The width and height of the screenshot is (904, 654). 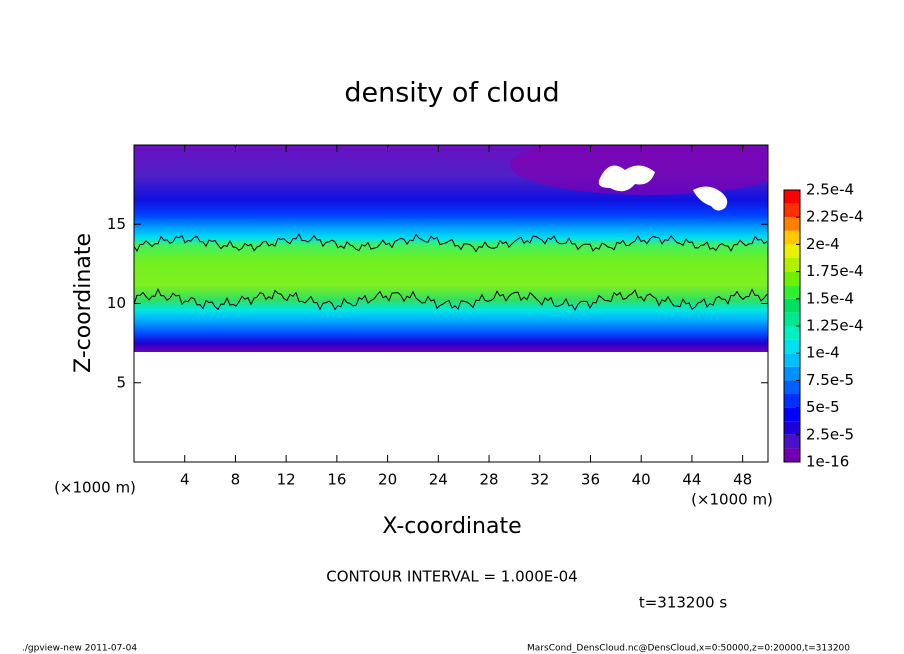 I want to click on x-axis-label: X-coordinate, so click(x=451, y=526).